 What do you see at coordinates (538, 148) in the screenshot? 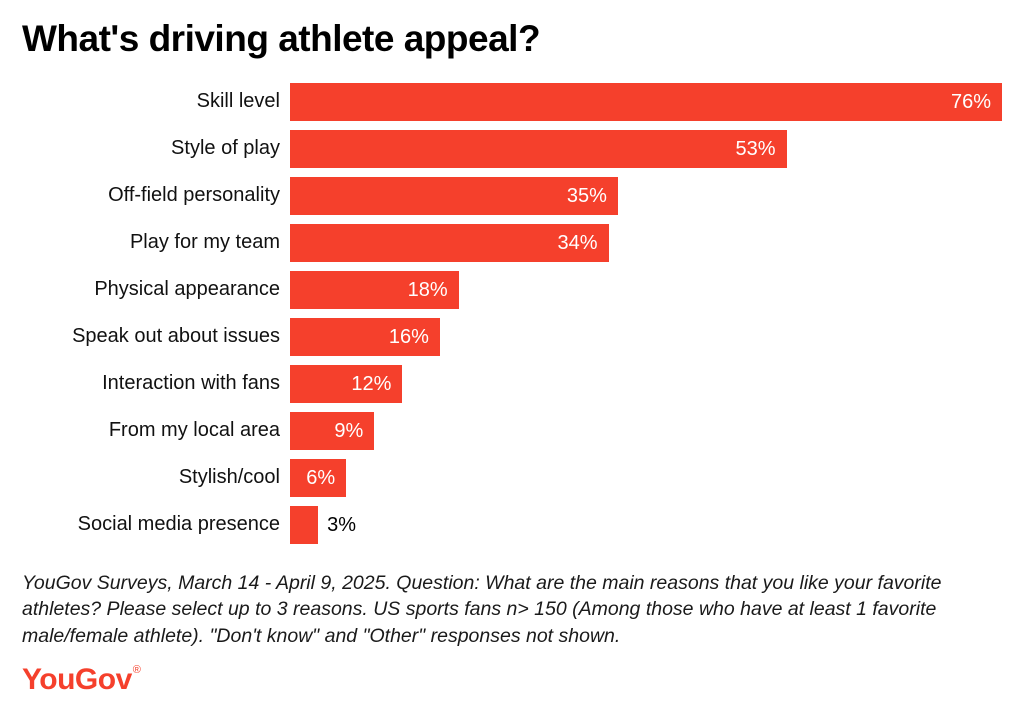
I see `bar: 53%` at bounding box center [538, 148].